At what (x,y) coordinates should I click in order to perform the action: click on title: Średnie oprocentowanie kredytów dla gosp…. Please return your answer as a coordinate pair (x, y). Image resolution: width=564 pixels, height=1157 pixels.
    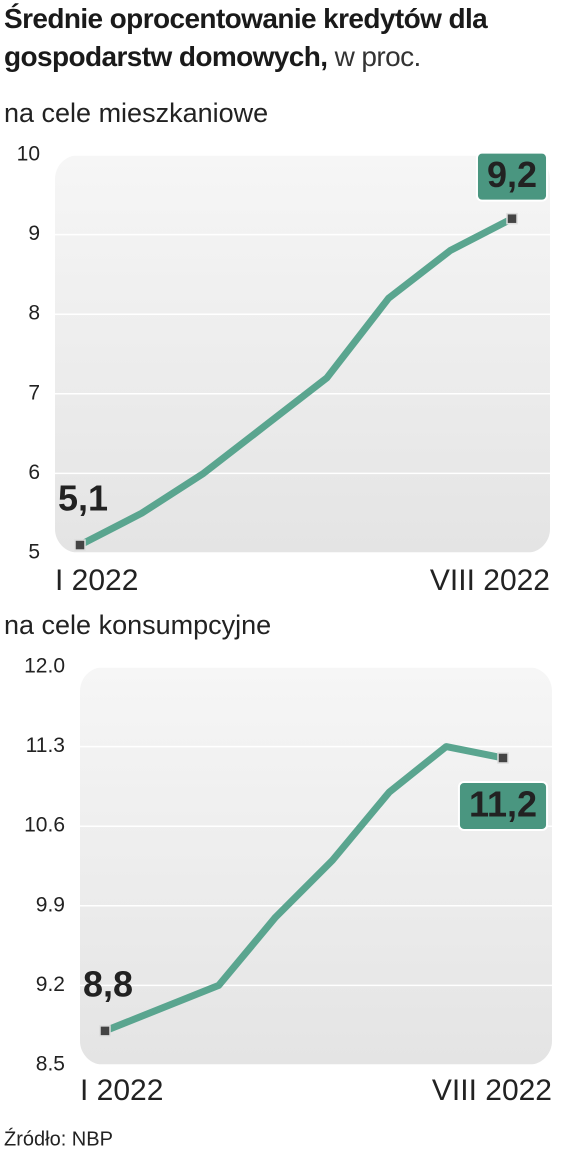
    Looking at the image, I should click on (246, 37).